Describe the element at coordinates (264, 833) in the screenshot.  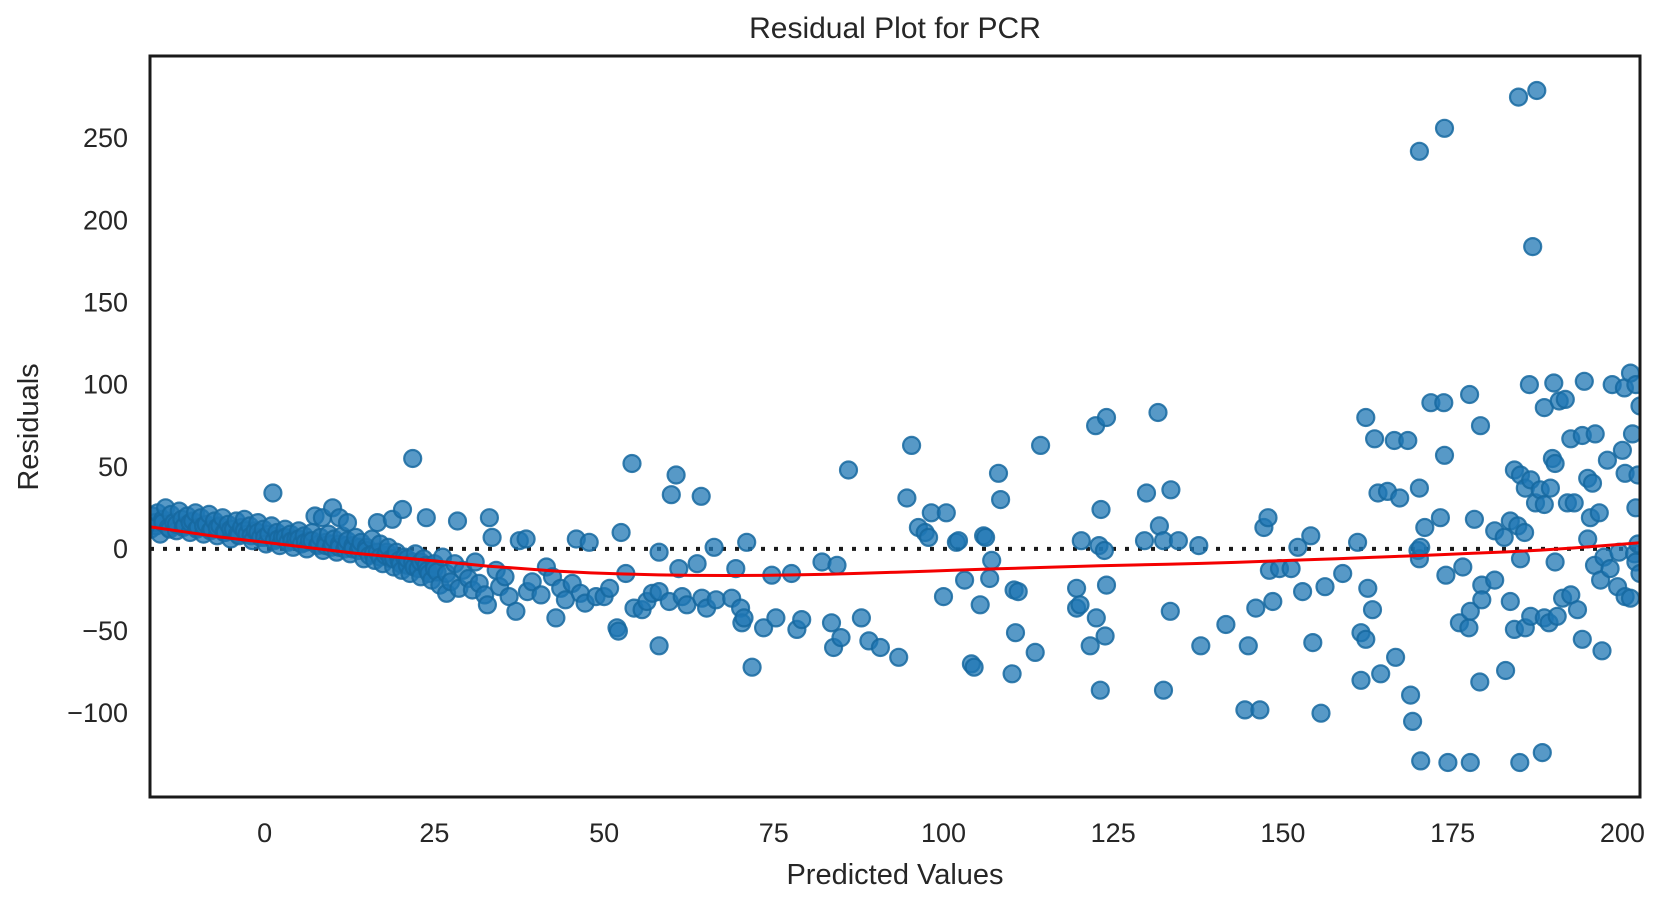
I see `x-tick-label: 0` at that location.